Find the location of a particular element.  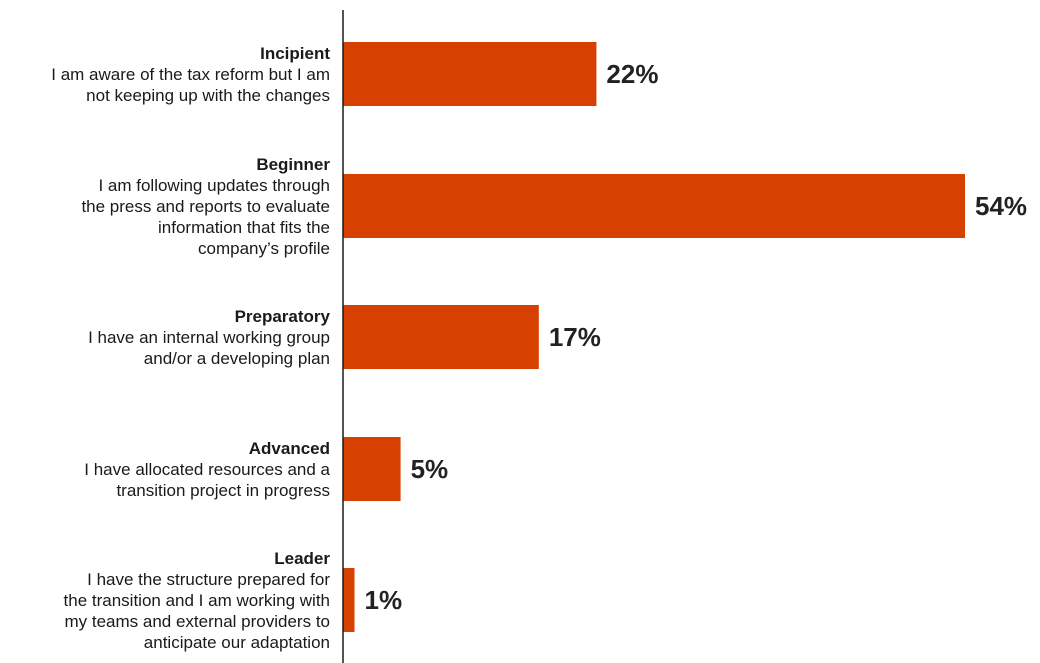

category-description-line: my teams and external providers to is located at coordinates (197, 621).